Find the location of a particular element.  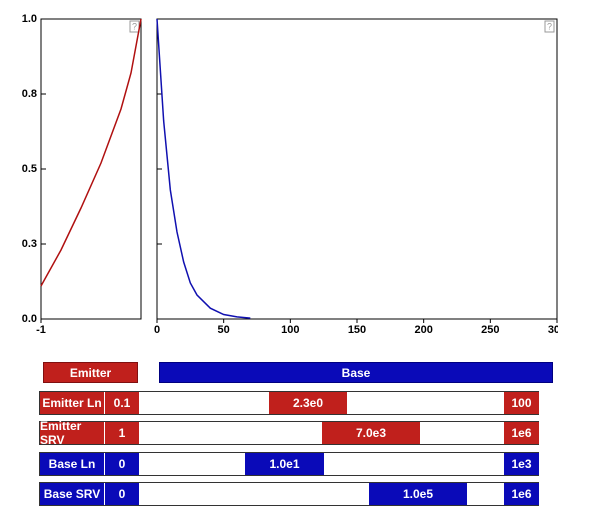

slider: Base SRV 0 1.0e5 1e6 is located at coordinates (289, 494).